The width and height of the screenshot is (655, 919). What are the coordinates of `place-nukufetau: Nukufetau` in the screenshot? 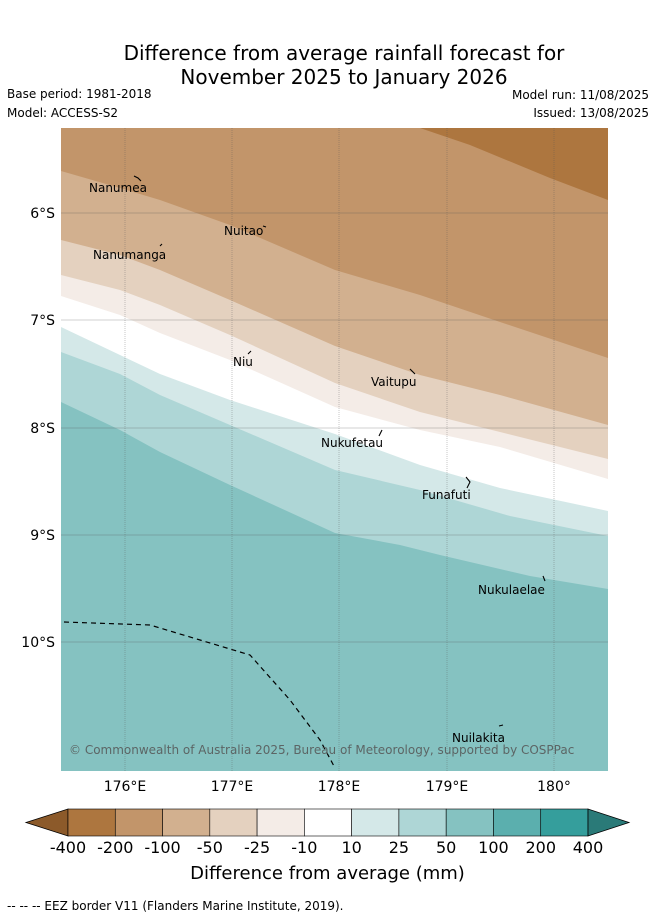 It's located at (352, 443).